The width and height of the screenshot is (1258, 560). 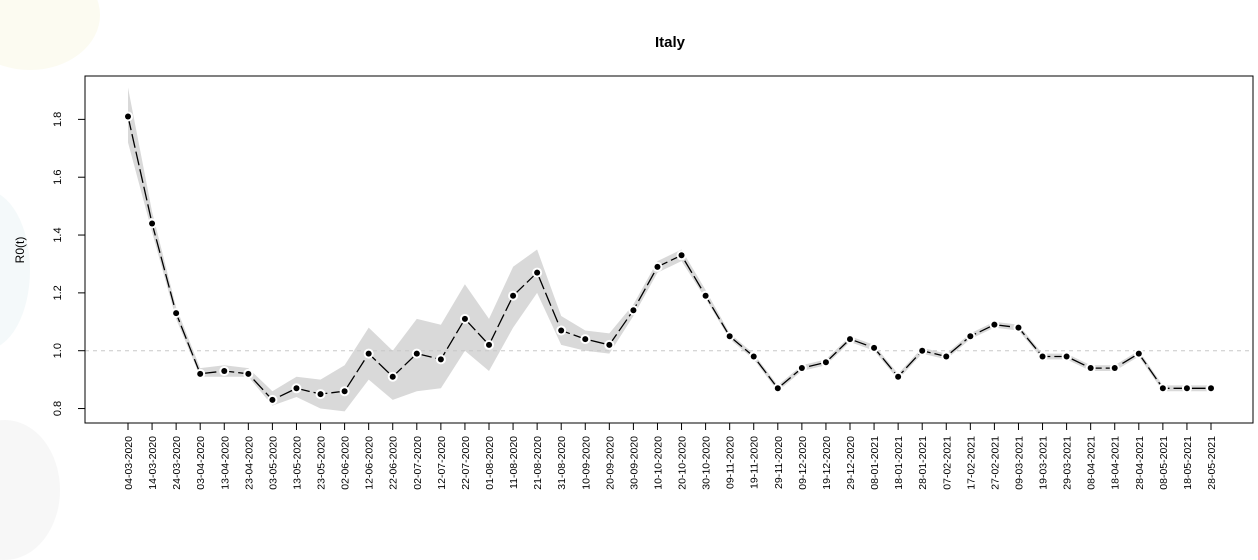 What do you see at coordinates (20, 250) in the screenshot?
I see `y-axis-label: R0(t)` at bounding box center [20, 250].